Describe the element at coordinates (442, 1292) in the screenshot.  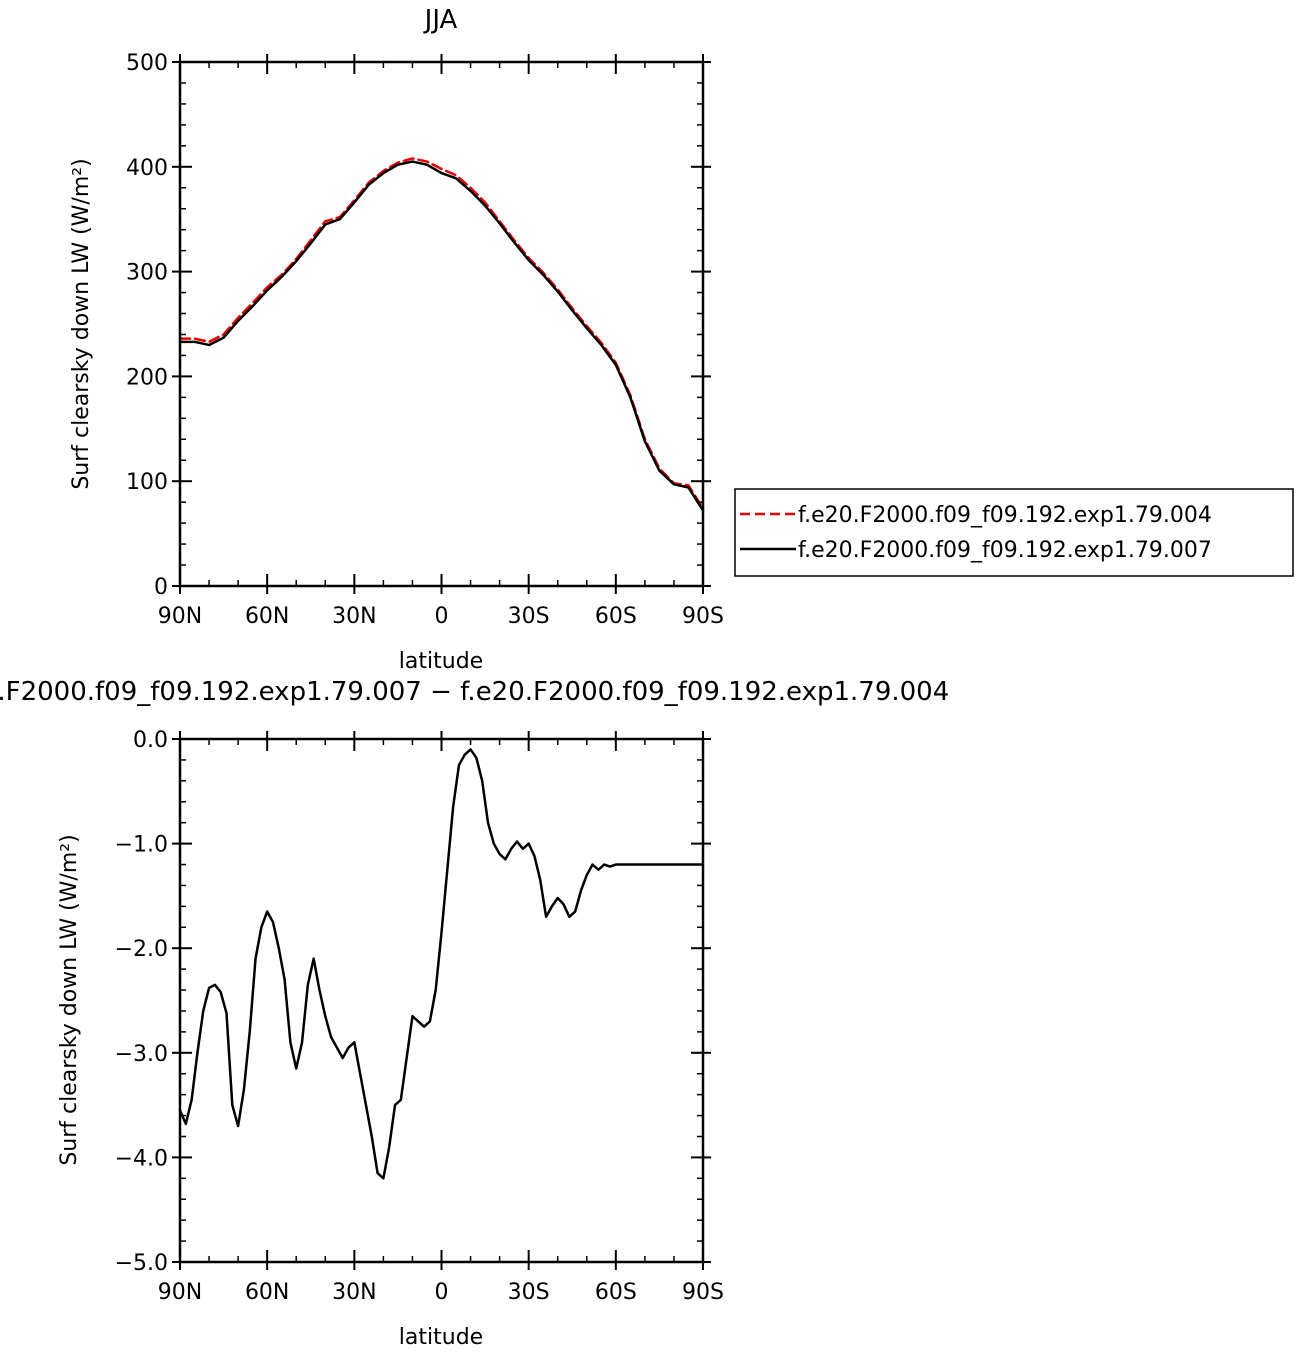
I see `x-tick-label-1-3: 0` at that location.